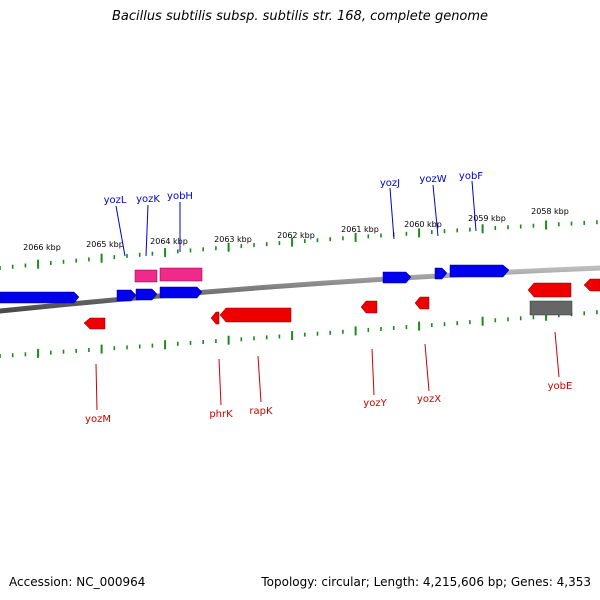 The width and height of the screenshot is (600, 600). I want to click on scale-label: 2061 kbp, so click(360, 229).